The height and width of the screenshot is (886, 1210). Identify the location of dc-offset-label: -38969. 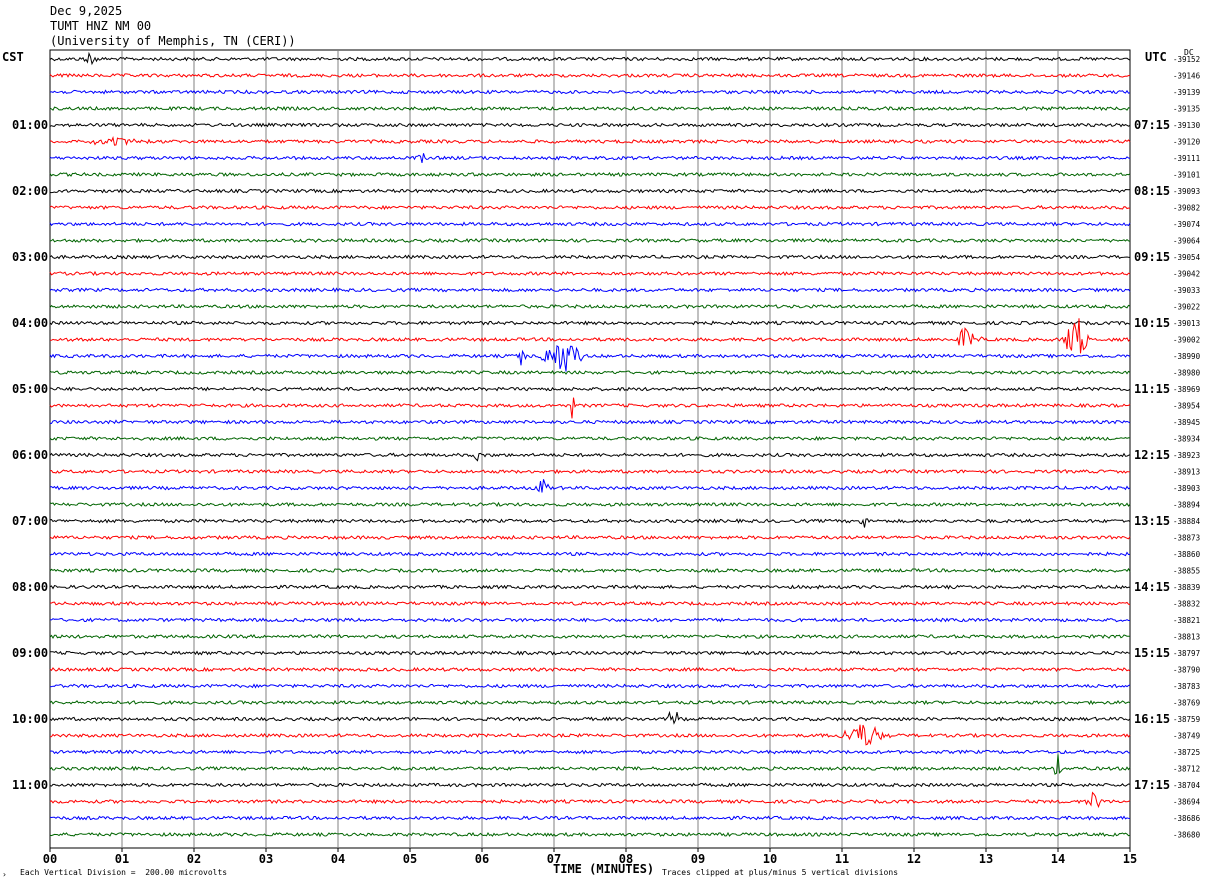
(1186, 389).